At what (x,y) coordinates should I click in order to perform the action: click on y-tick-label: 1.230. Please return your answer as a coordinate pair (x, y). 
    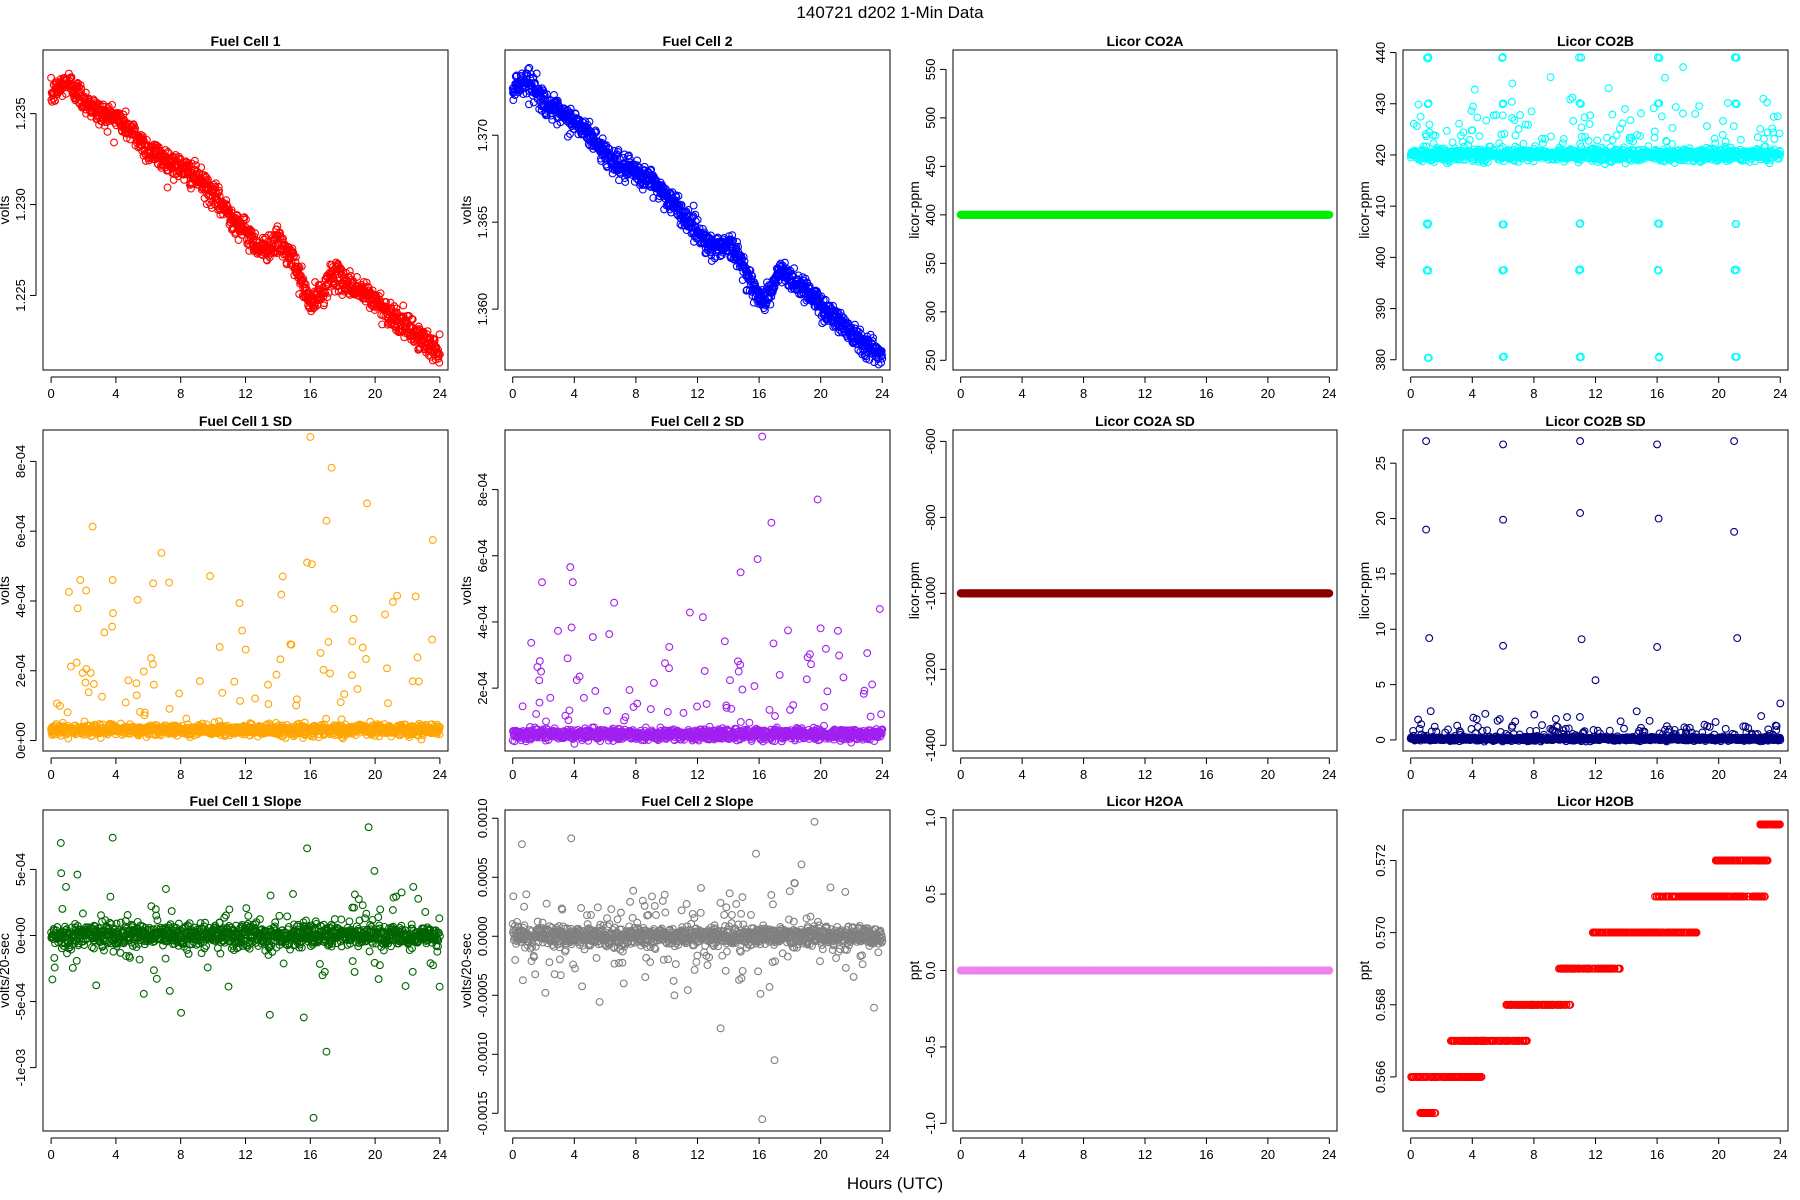
    Looking at the image, I should click on (20, 204).